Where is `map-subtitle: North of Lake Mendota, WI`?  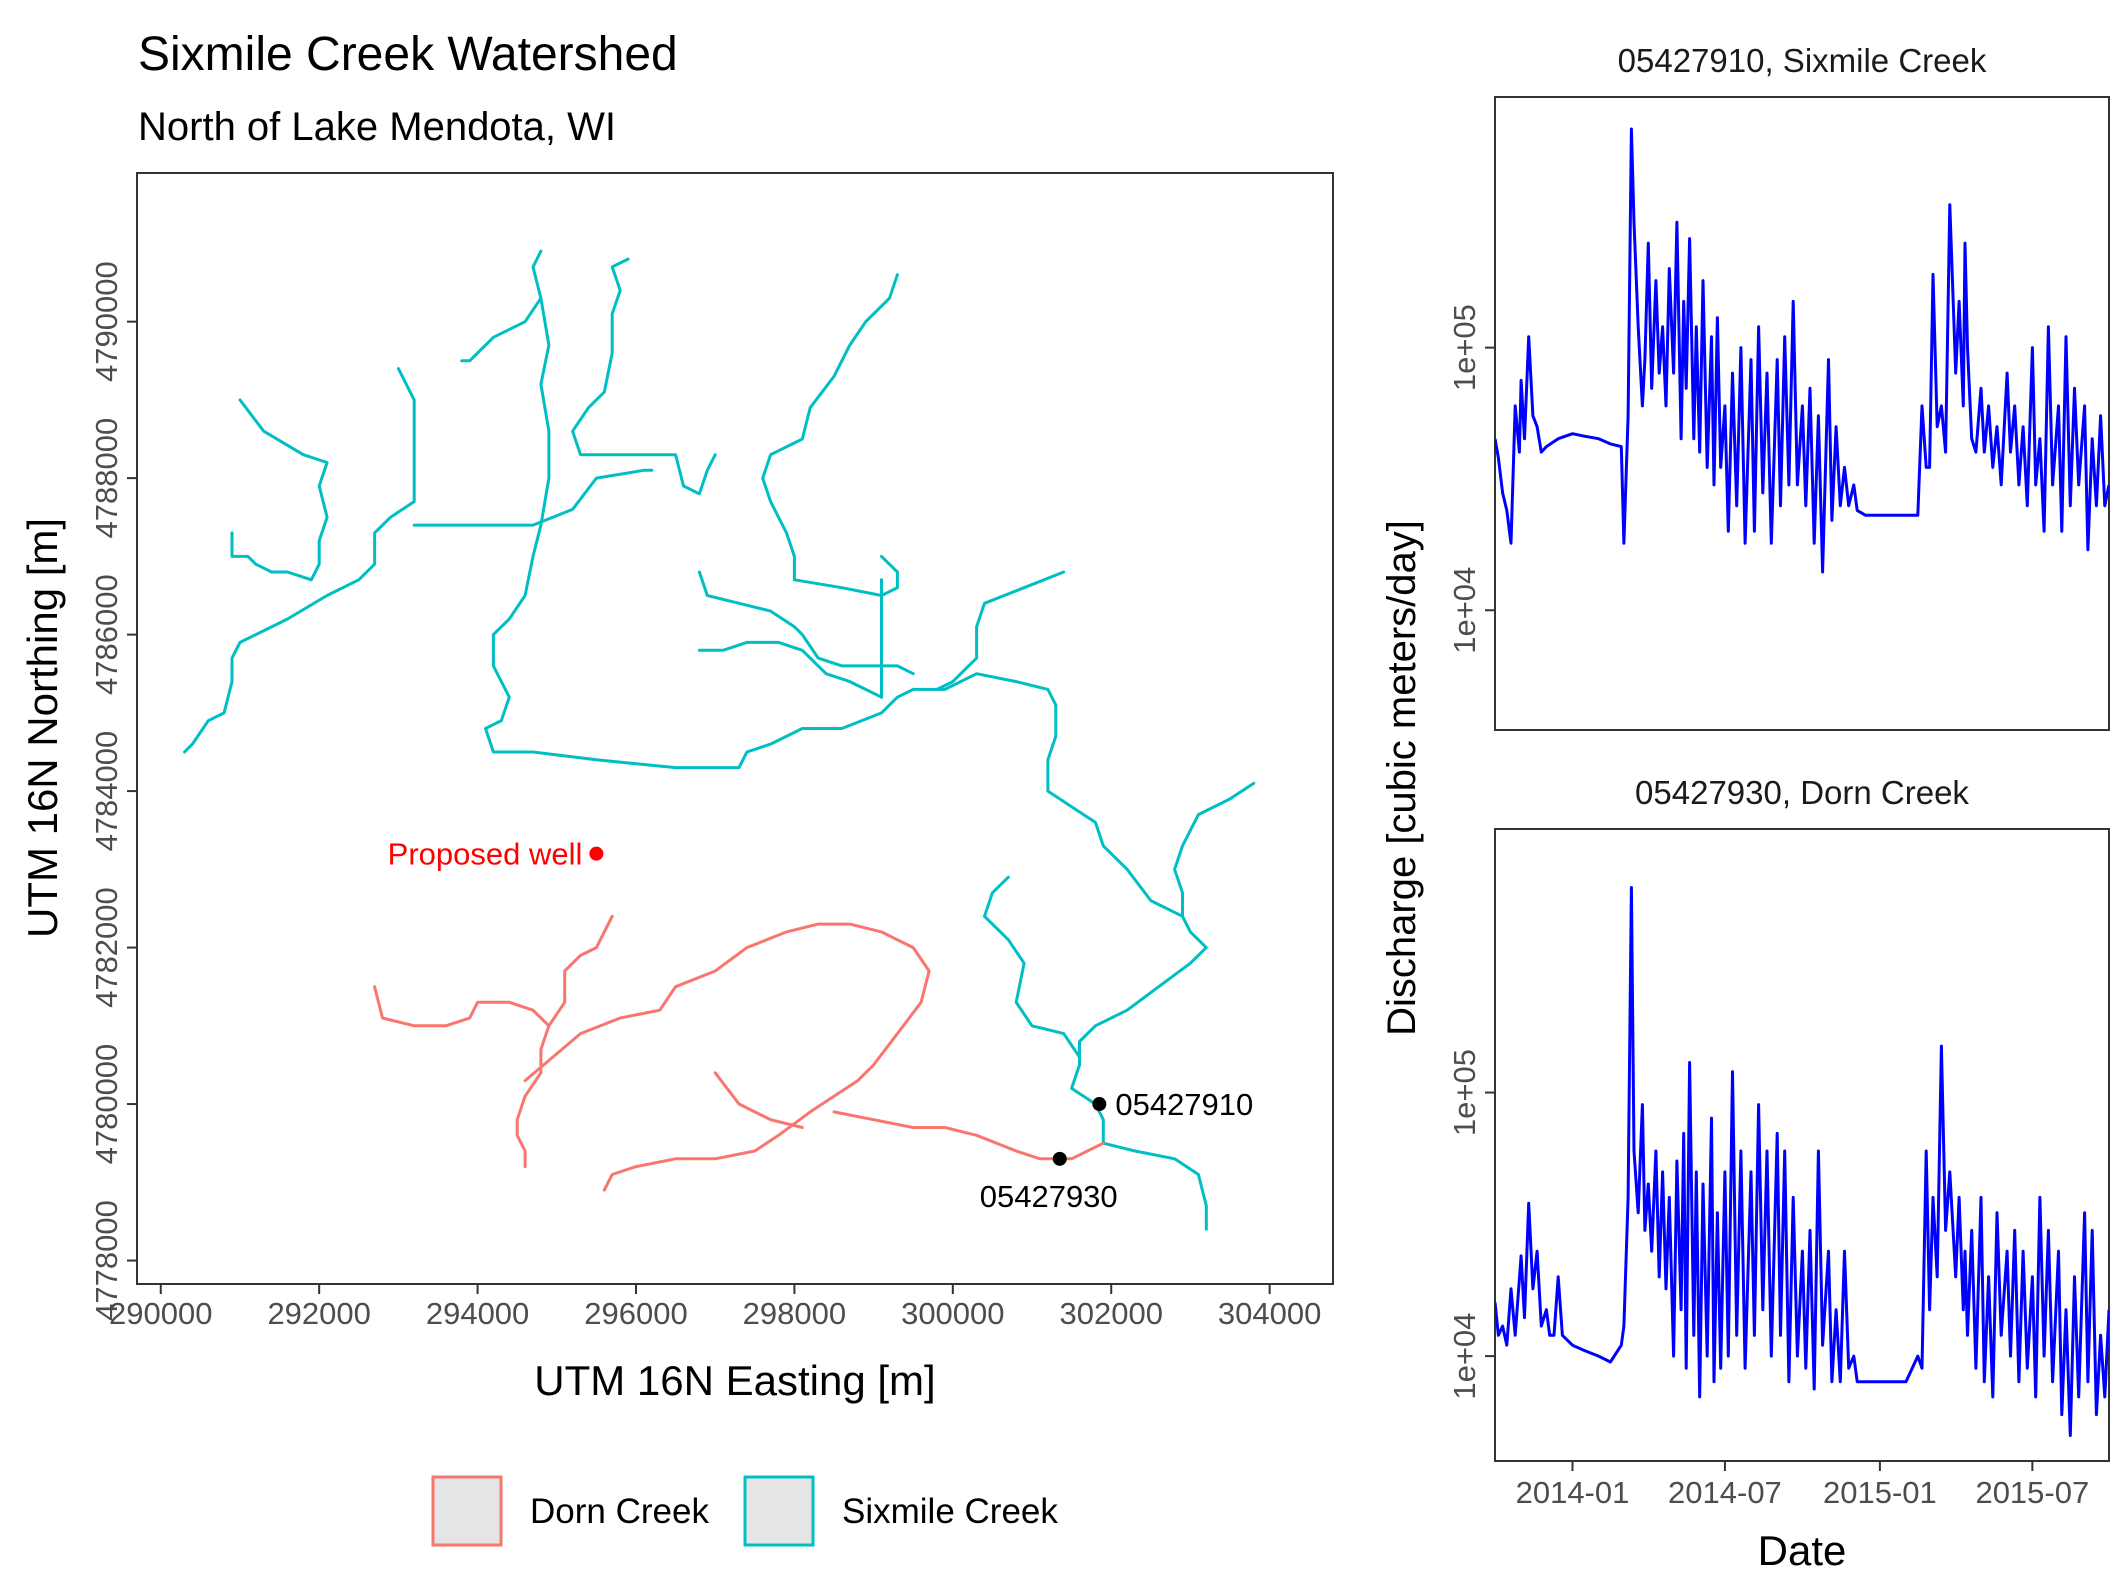 map-subtitle: North of Lake Mendota, WI is located at coordinates (377, 127).